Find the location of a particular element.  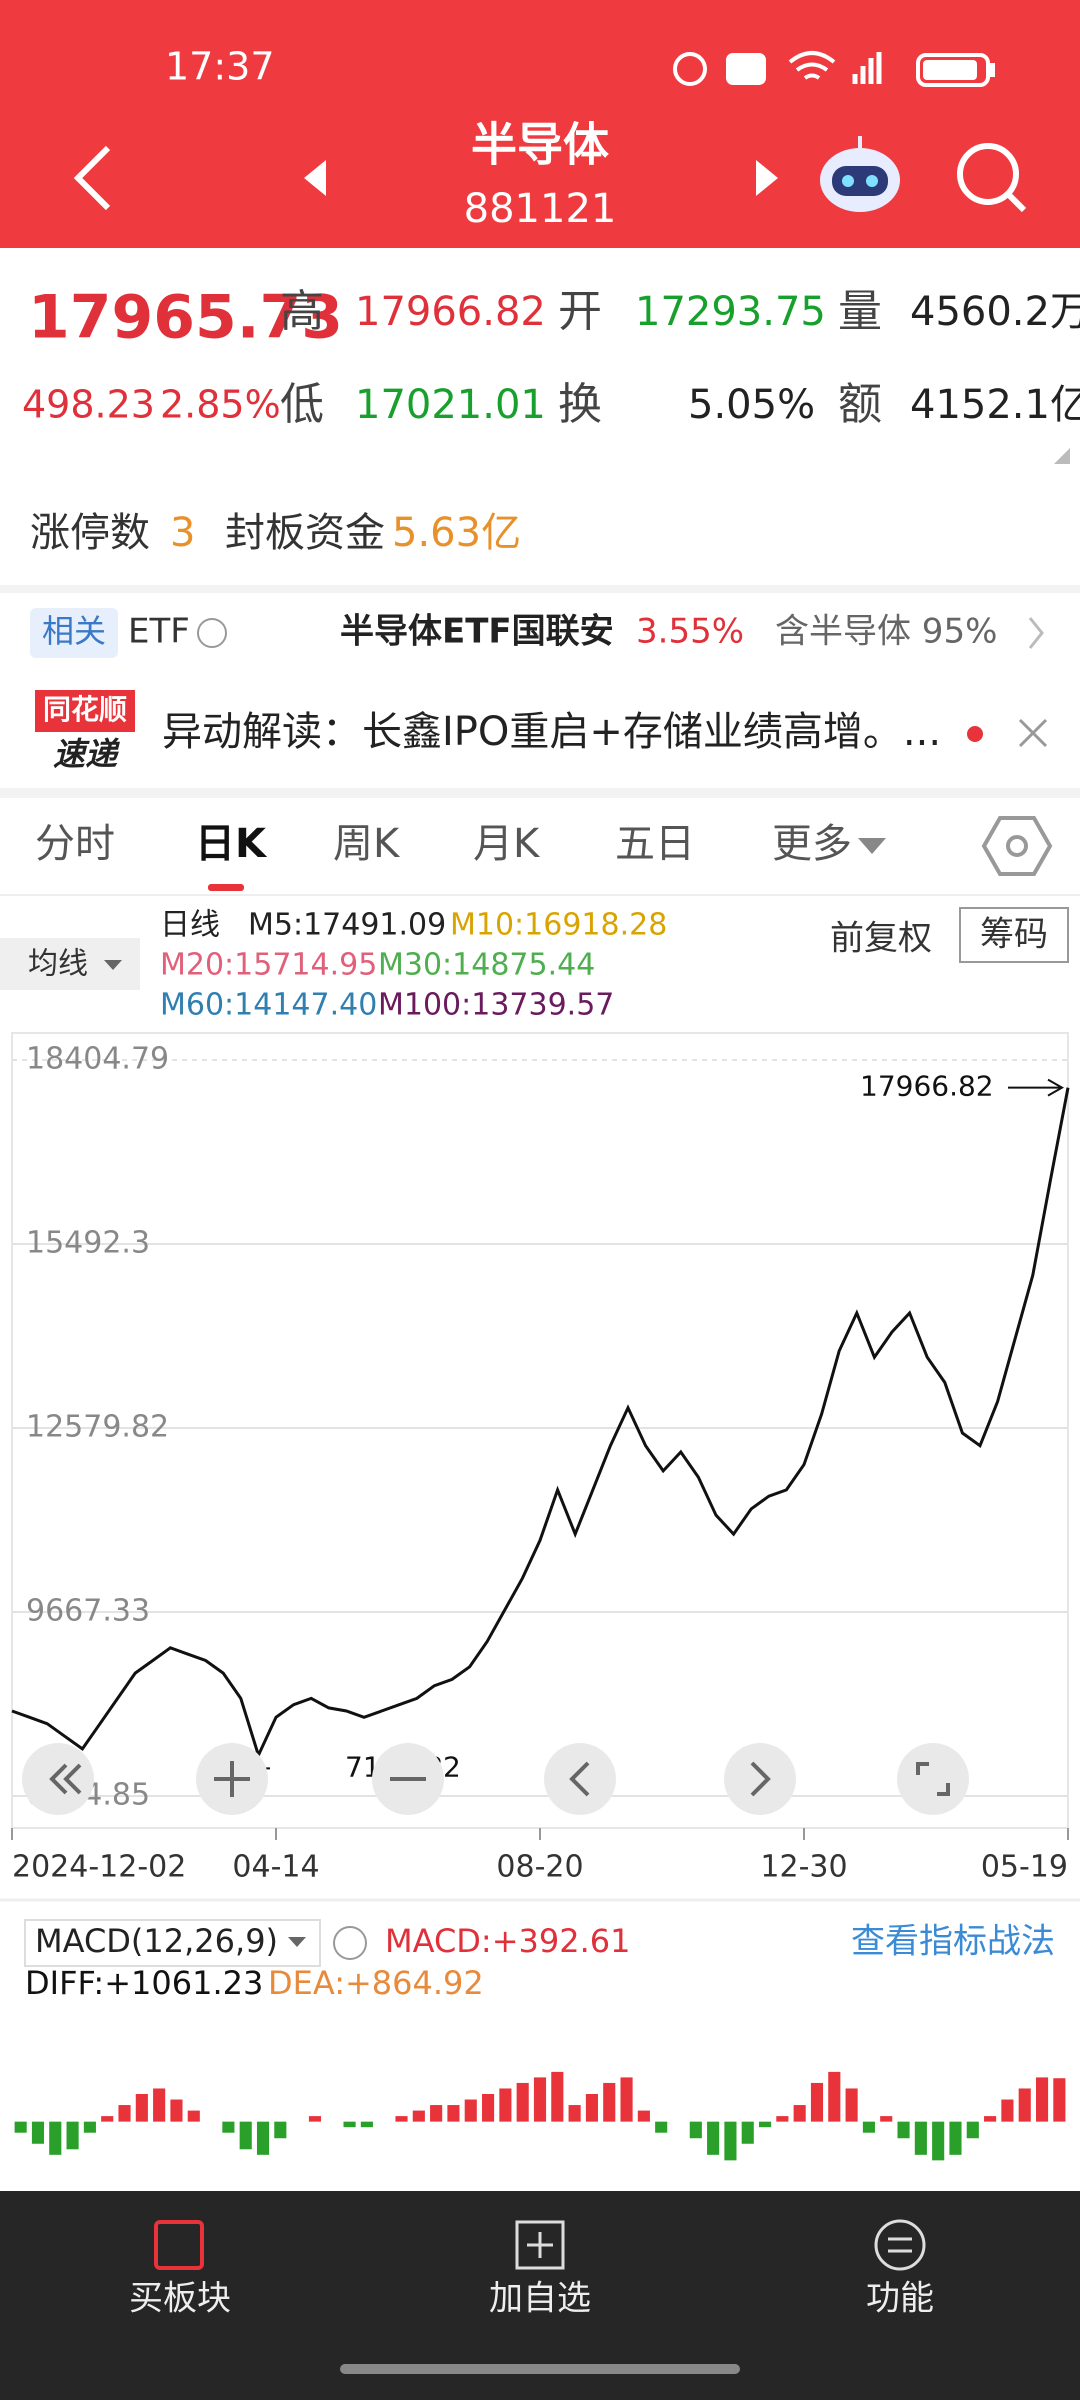

ma-item: M10:16918.28 is located at coordinates (558, 925).